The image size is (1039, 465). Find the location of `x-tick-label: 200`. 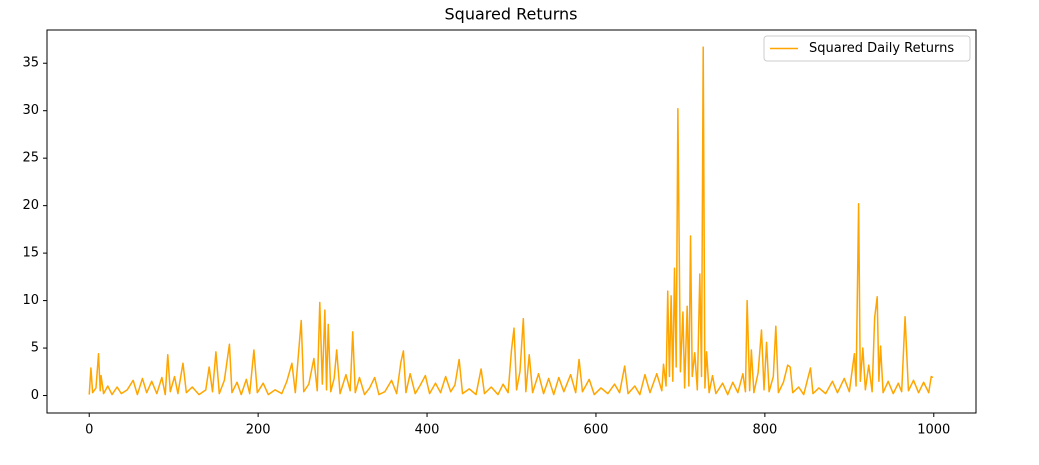

x-tick-label: 200 is located at coordinates (258, 430).